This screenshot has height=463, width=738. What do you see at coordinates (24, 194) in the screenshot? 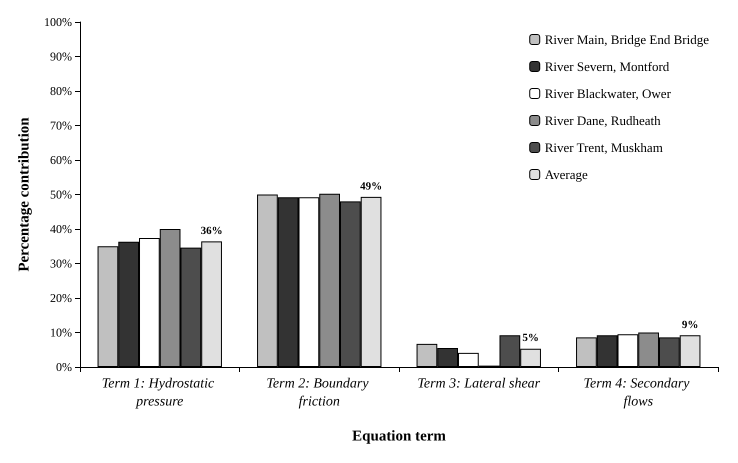
I see `y-axis-title: Percentage contribution` at bounding box center [24, 194].